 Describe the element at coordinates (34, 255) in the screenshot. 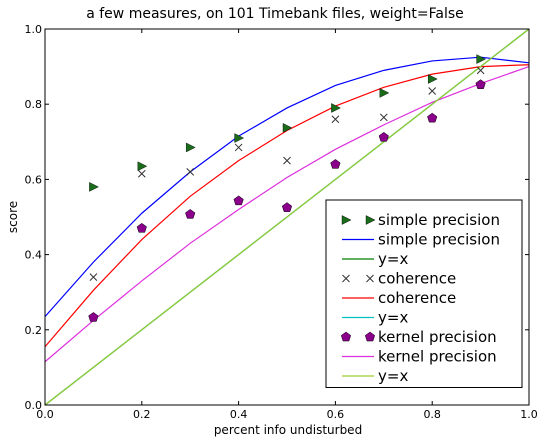

I see `y-tick-label: 0.4` at that location.